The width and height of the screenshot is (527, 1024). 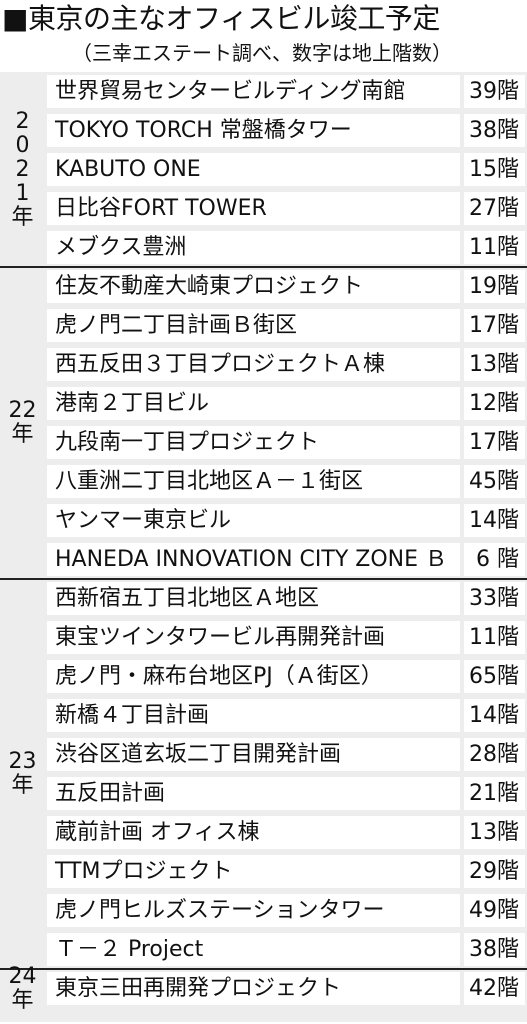 What do you see at coordinates (253, 364) in the screenshot?
I see `building-name: 西五反田３丁目プロジェクトＡ棟` at bounding box center [253, 364].